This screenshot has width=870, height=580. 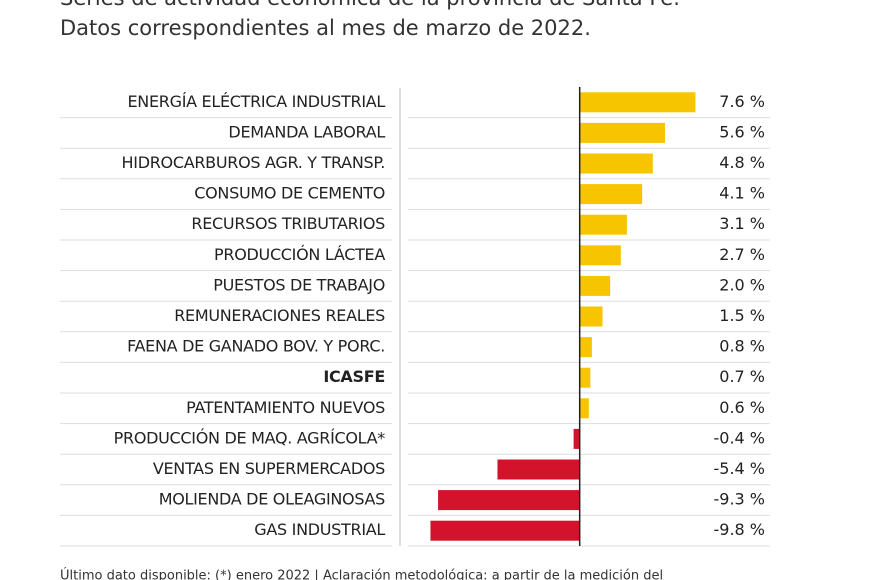 What do you see at coordinates (279, 315) in the screenshot?
I see `category-label: REMUNERACIONES REALES` at bounding box center [279, 315].